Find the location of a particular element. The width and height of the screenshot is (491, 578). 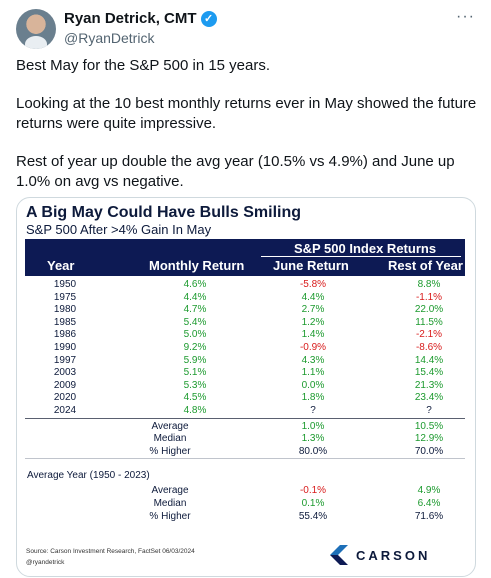

summary-row: % Higher 80.0% 70.0% is located at coordinates (245, 451).